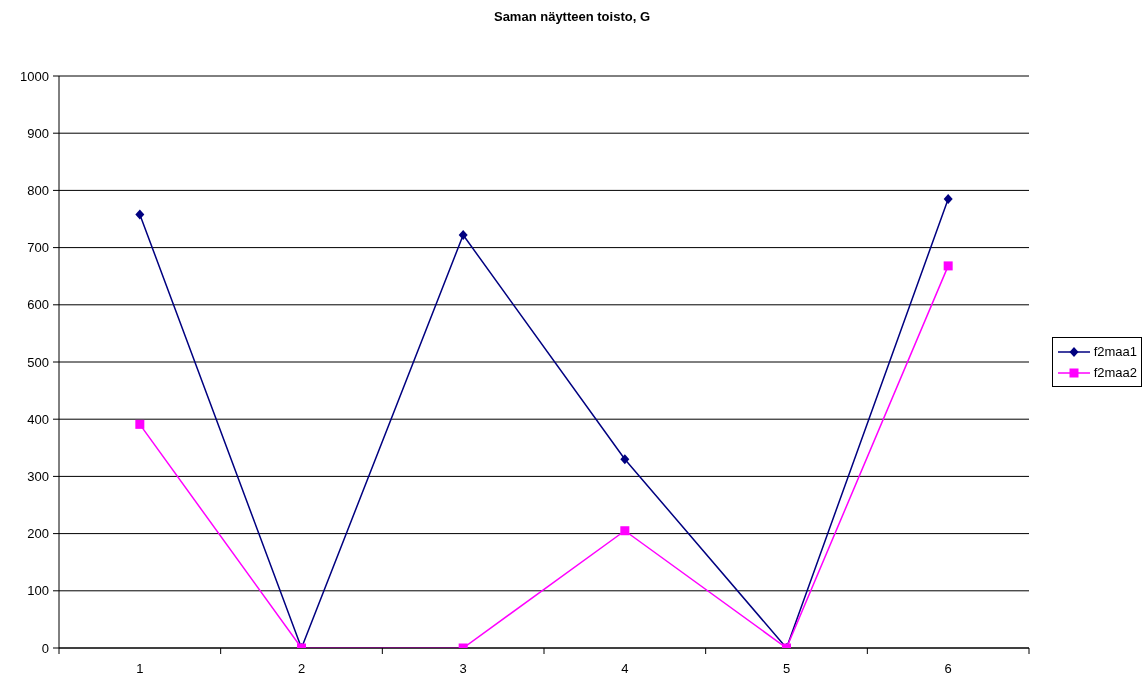 The height and width of the screenshot is (682, 1144). What do you see at coordinates (38, 133) in the screenshot?
I see `y-tick-label: 900` at bounding box center [38, 133].